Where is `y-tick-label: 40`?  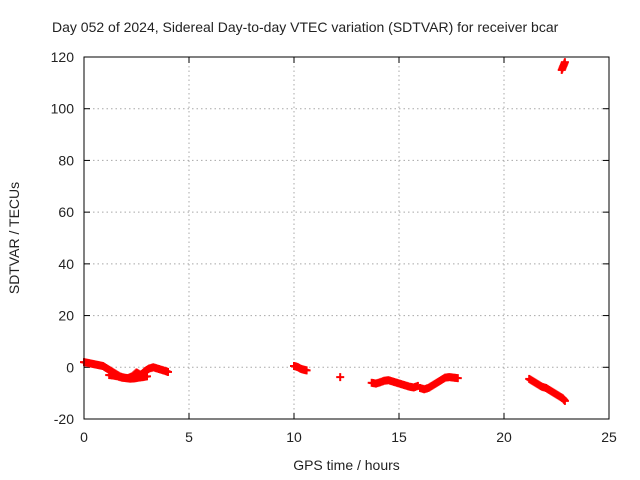 y-tick-label: 40 is located at coordinates (66, 264).